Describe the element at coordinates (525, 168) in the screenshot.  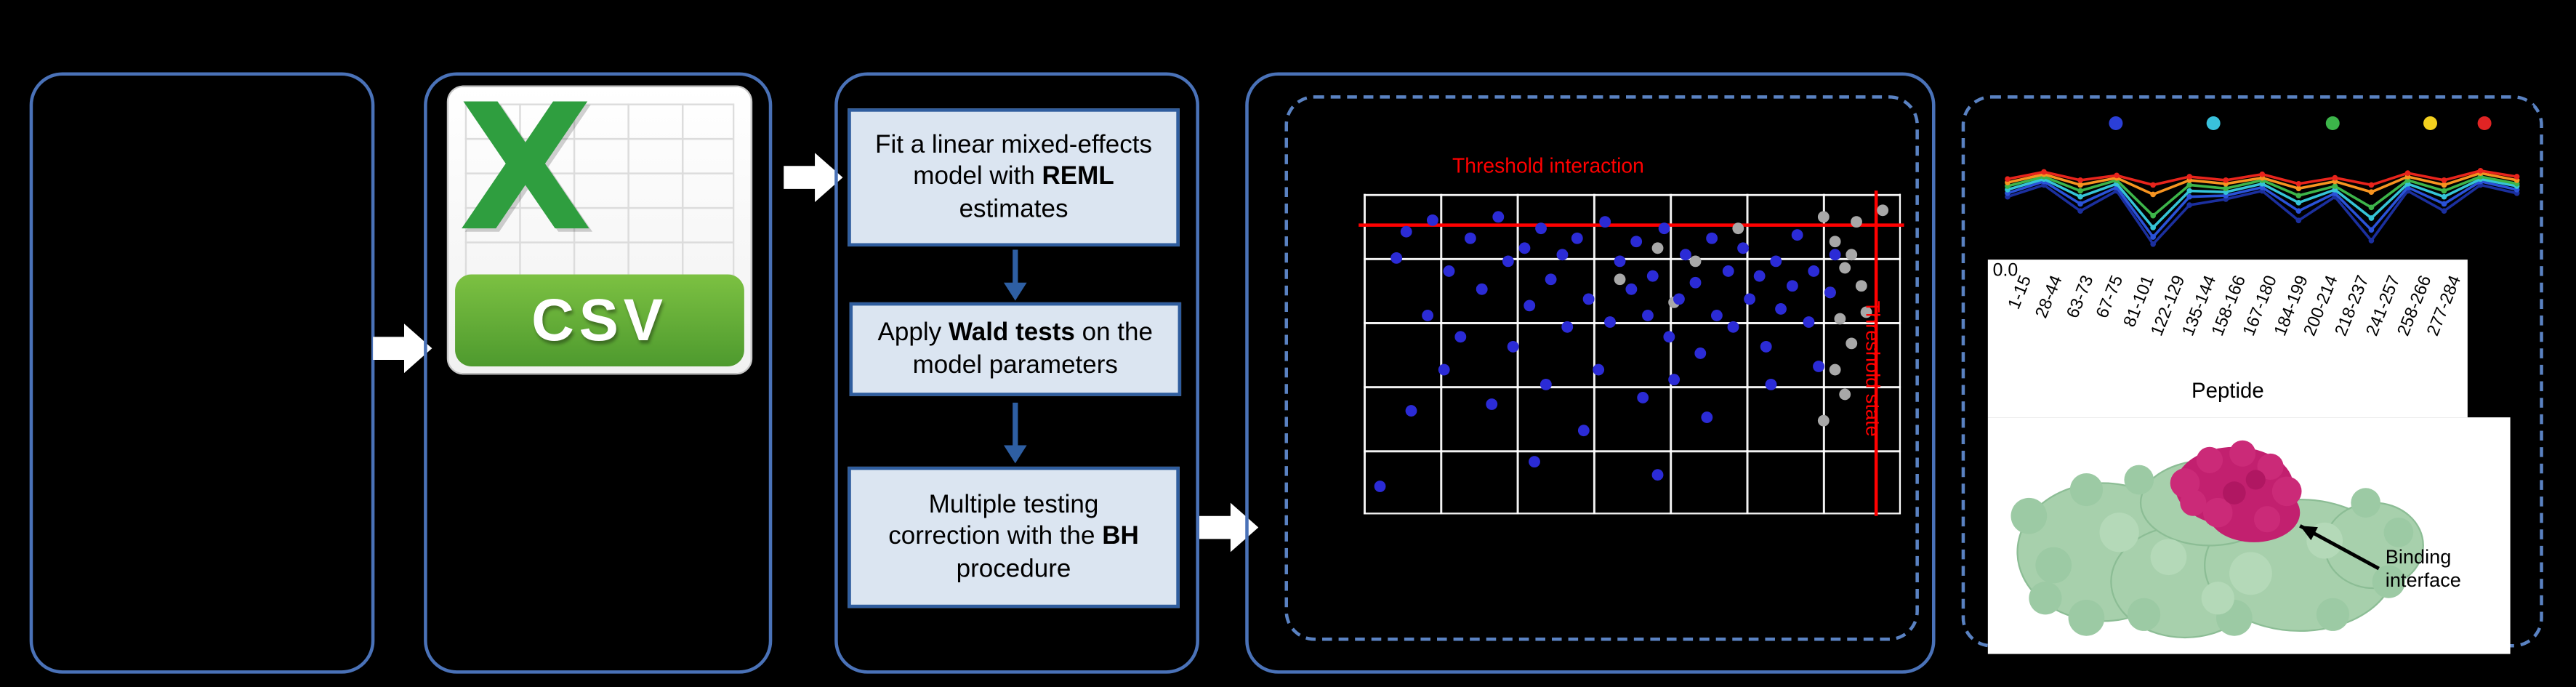
I see `excel-x-logo: X` at that location.